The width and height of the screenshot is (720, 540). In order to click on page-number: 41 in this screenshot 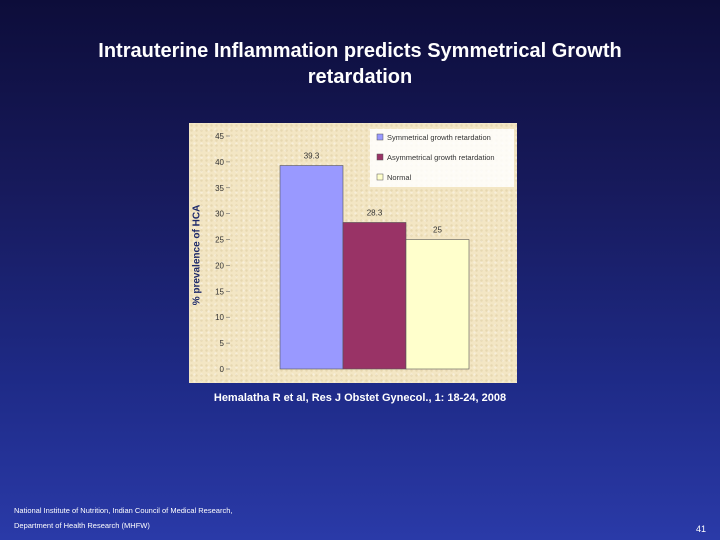, I will do `click(700, 529)`.